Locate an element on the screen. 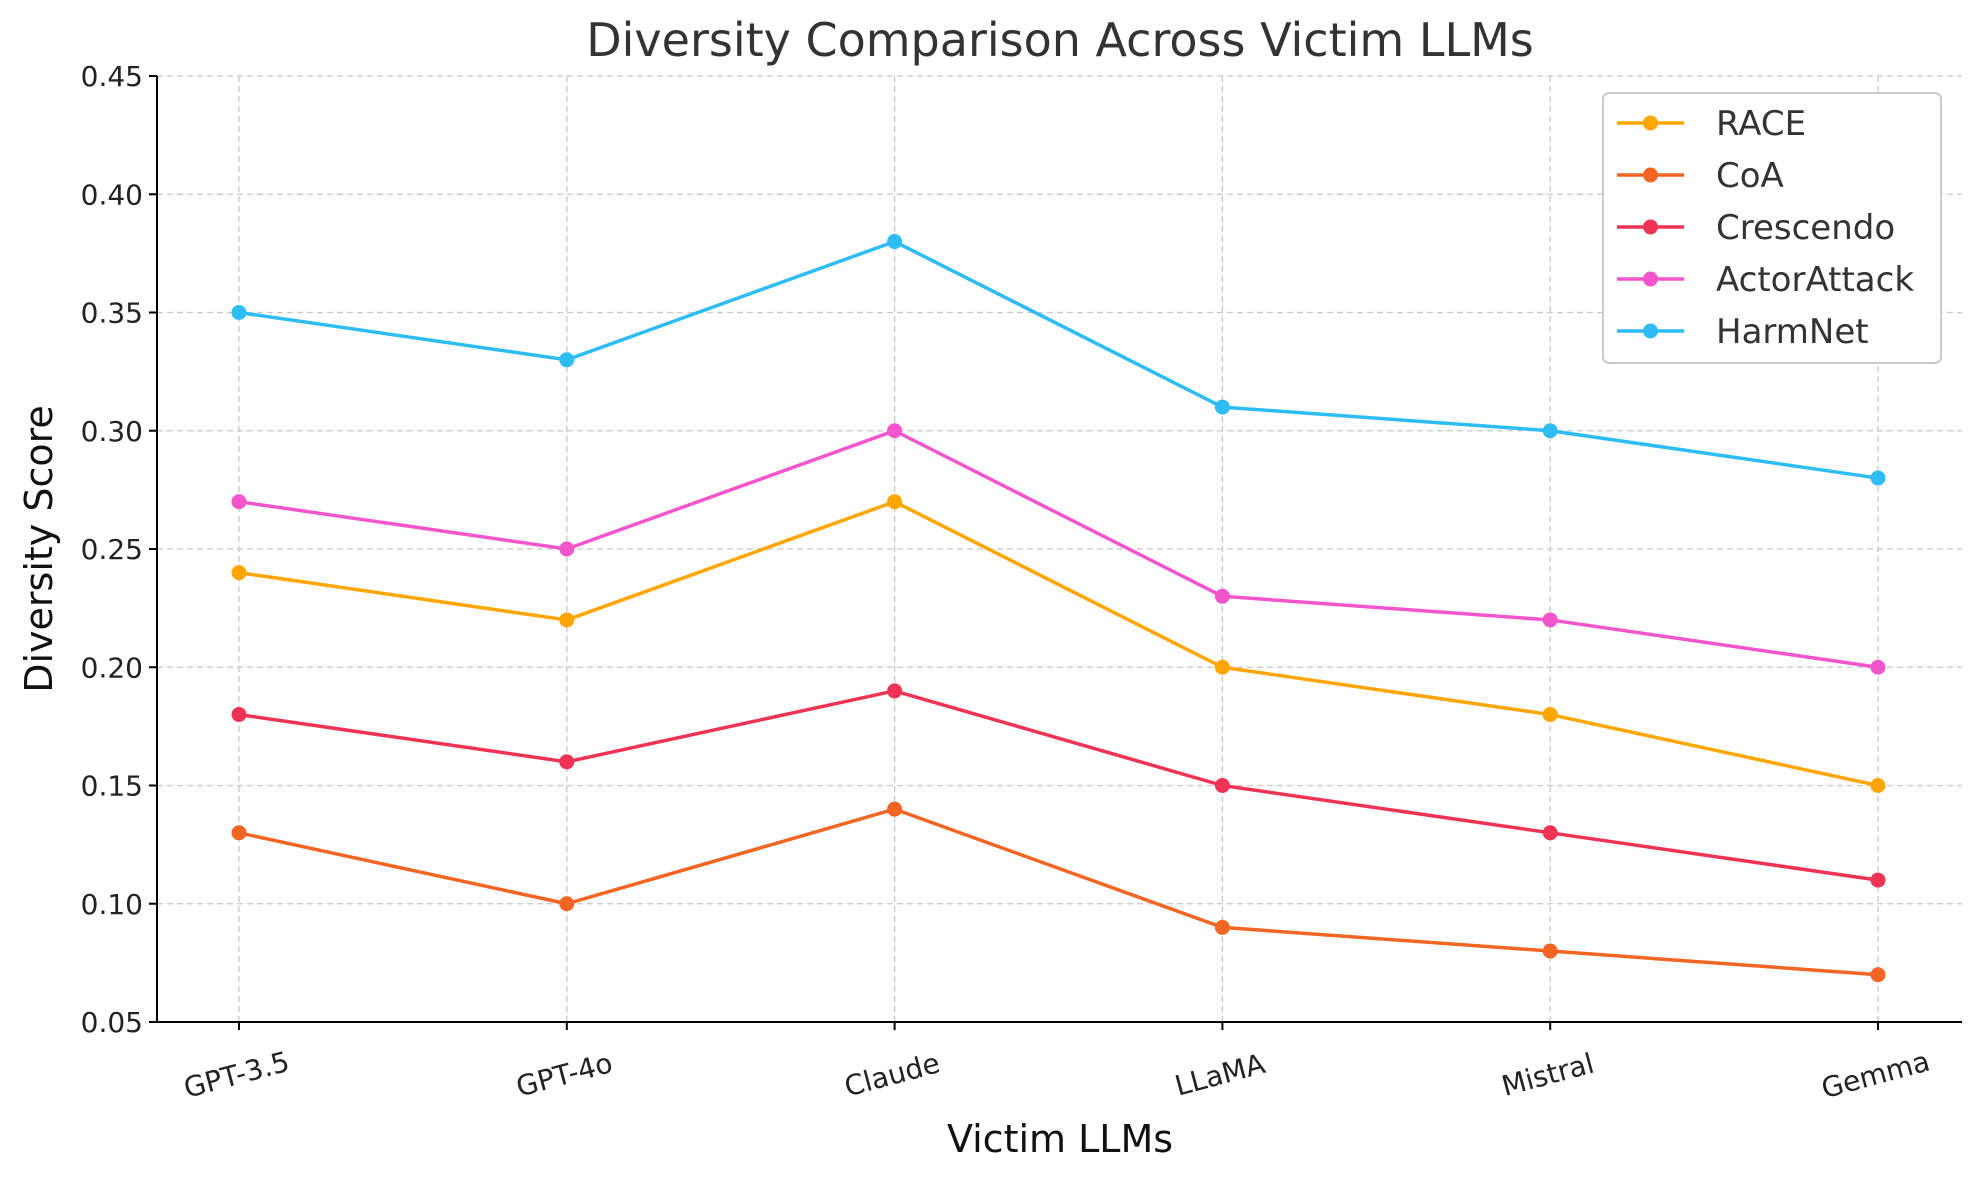 Image resolution: width=1979 pixels, height=1180 pixels. y-ticks: 0.05 0.10 0.15 0.20 0.25 0.30 0.35 0.40 0.45 is located at coordinates (119, 549).